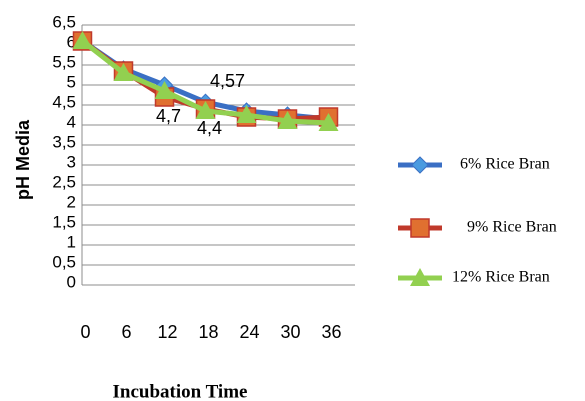 This screenshot has height=401, width=585. What do you see at coordinates (180, 391) in the screenshot?
I see `x-axis-label: Incubation Time` at bounding box center [180, 391].